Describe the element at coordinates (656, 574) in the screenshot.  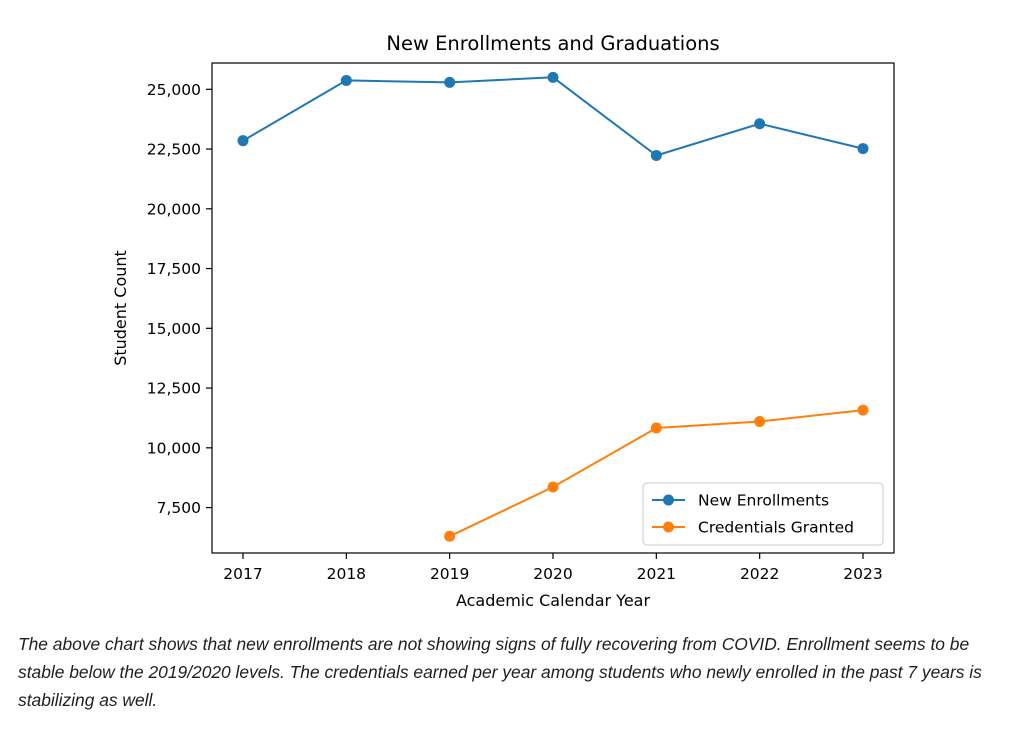
I see `x-tick-label: 2021` at that location.